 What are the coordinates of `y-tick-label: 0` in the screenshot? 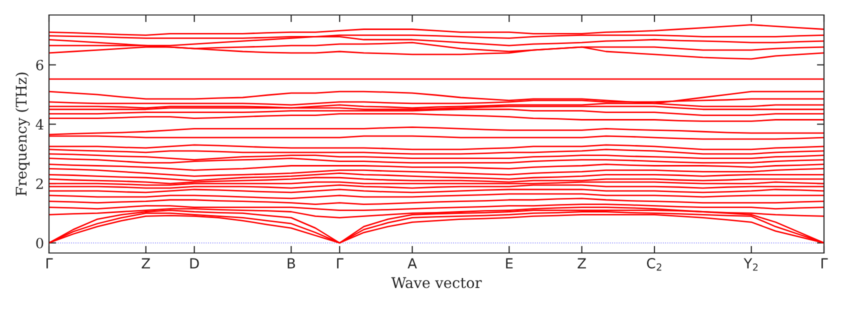 It's located at (40, 243).